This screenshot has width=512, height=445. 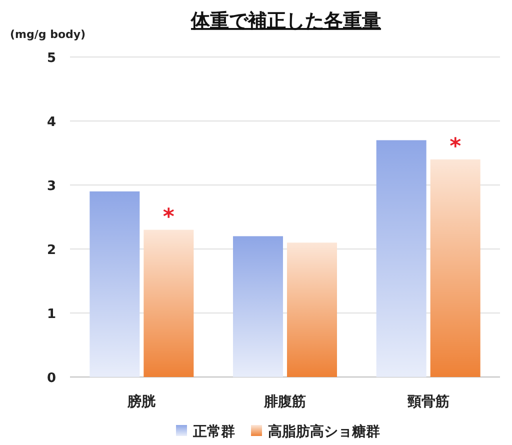 What do you see at coordinates (51, 250) in the screenshot?
I see `y-tick-label: 2` at bounding box center [51, 250].